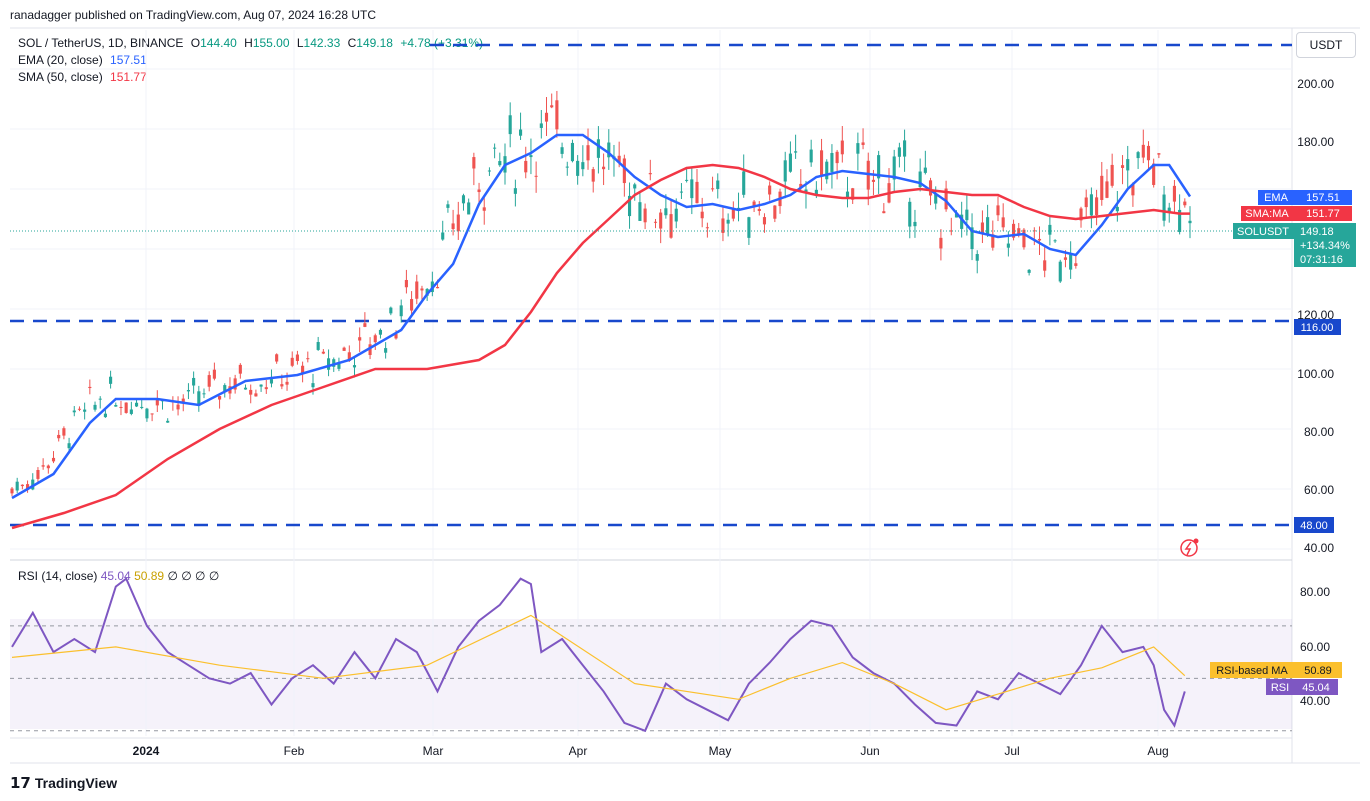 The width and height of the screenshot is (1370, 801). I want to click on rsi-extras: ∅ ∅ ∅ ∅, so click(193, 576).